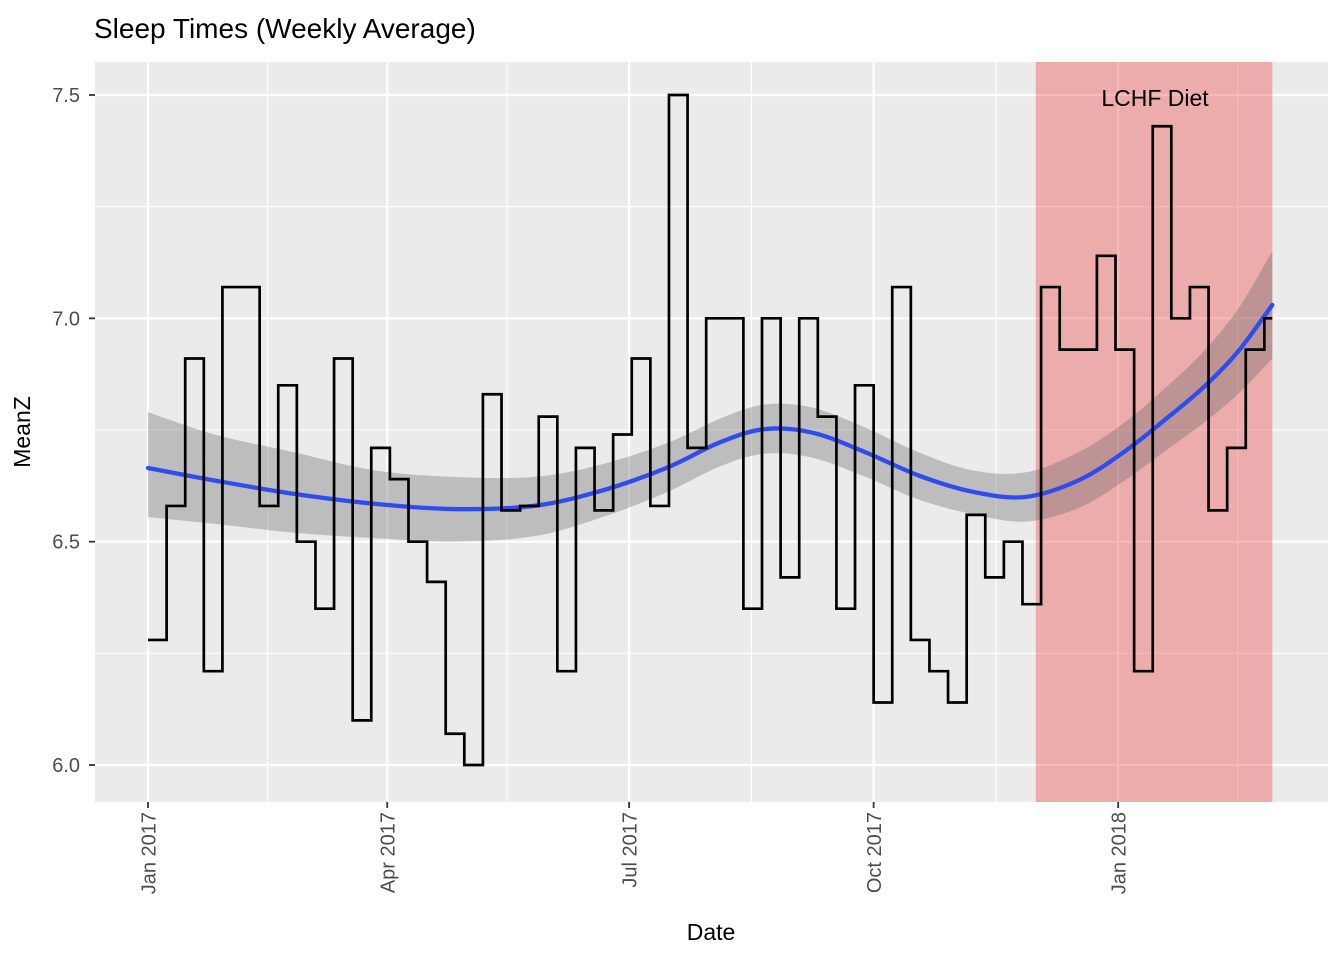 The image size is (1344, 965). Describe the element at coordinates (631, 850) in the screenshot. I see `x-tick-label-jul-2017: Jul 2017` at that location.